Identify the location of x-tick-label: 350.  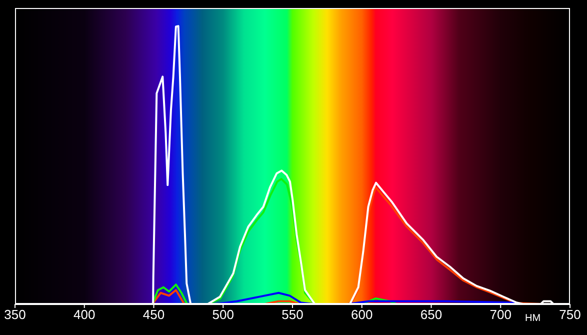
(15, 314).